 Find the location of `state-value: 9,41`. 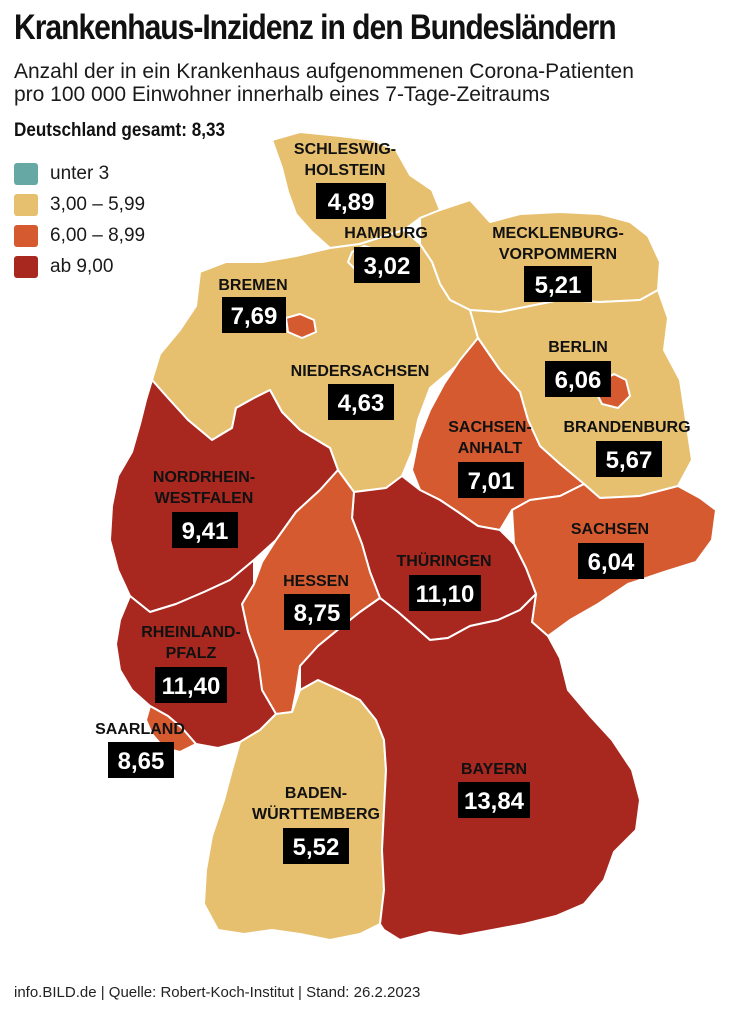

state-value: 9,41 is located at coordinates (205, 531).